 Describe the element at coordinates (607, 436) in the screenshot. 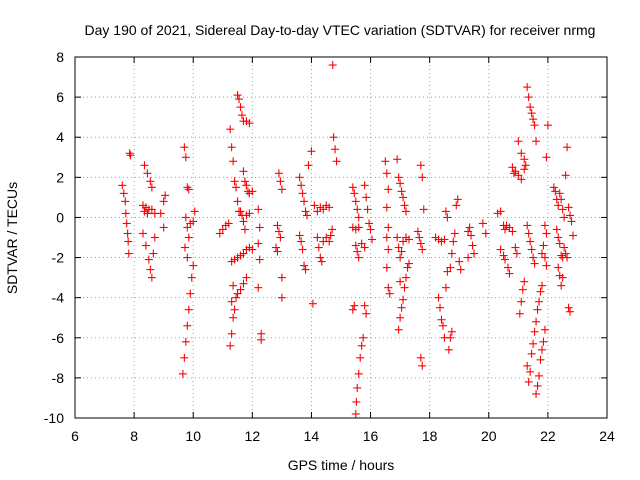

I see `x-tick-label: 24` at that location.